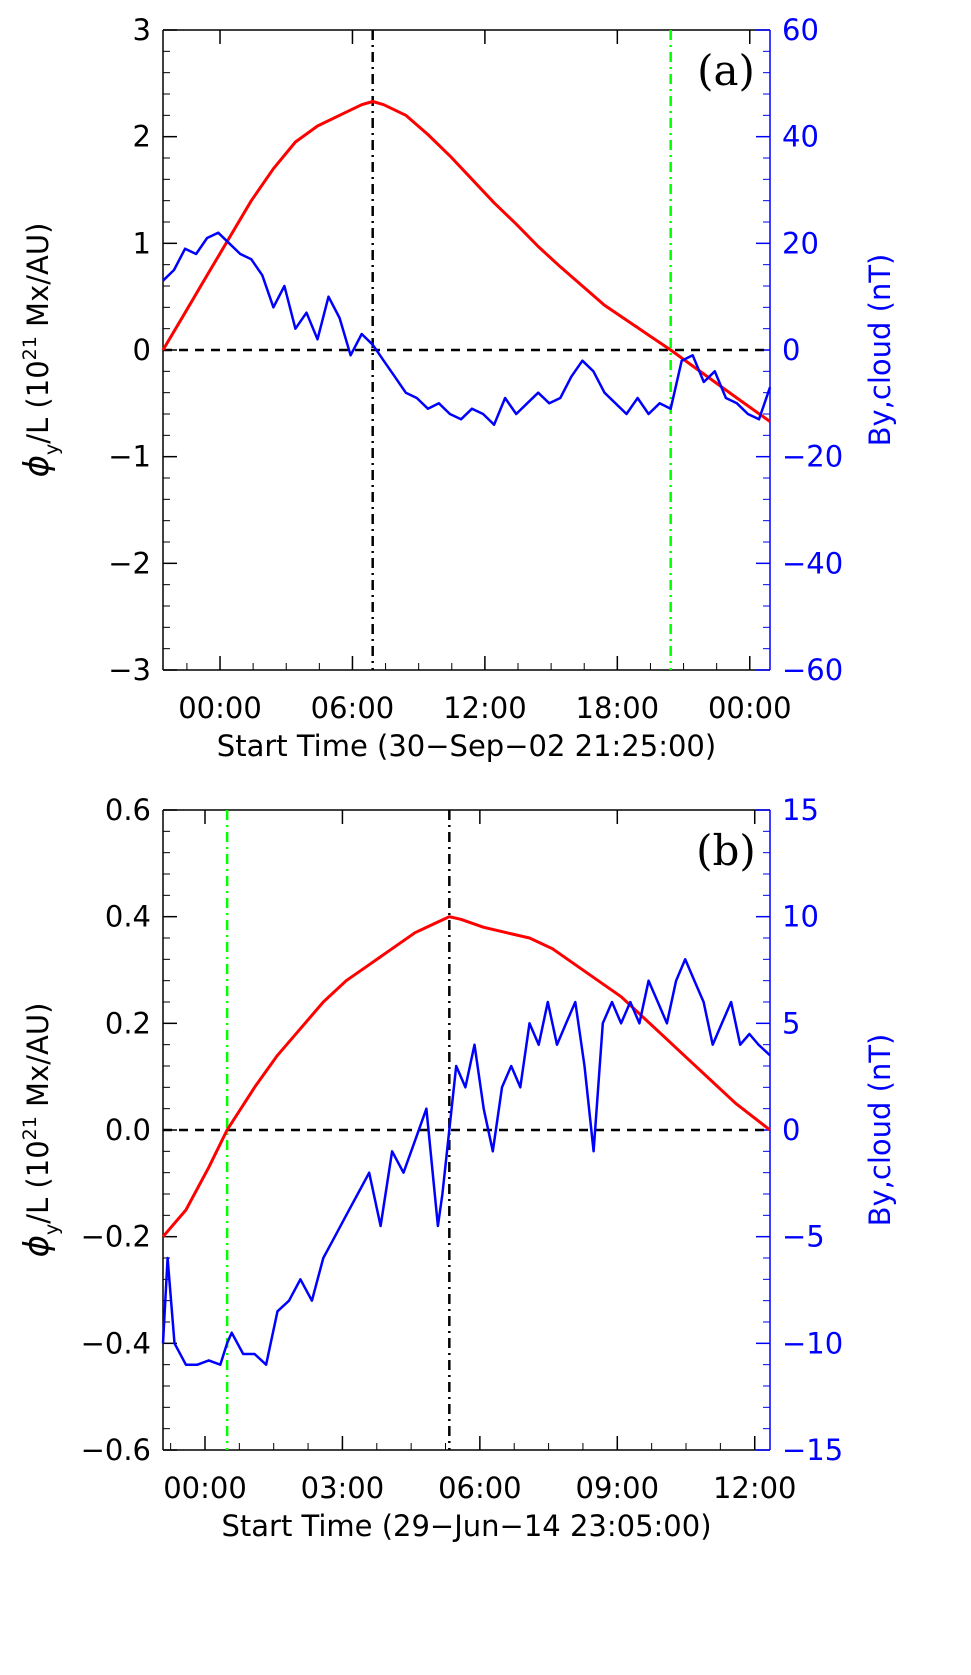  I want to click on left-y-tick-label: 3, so click(142, 30).